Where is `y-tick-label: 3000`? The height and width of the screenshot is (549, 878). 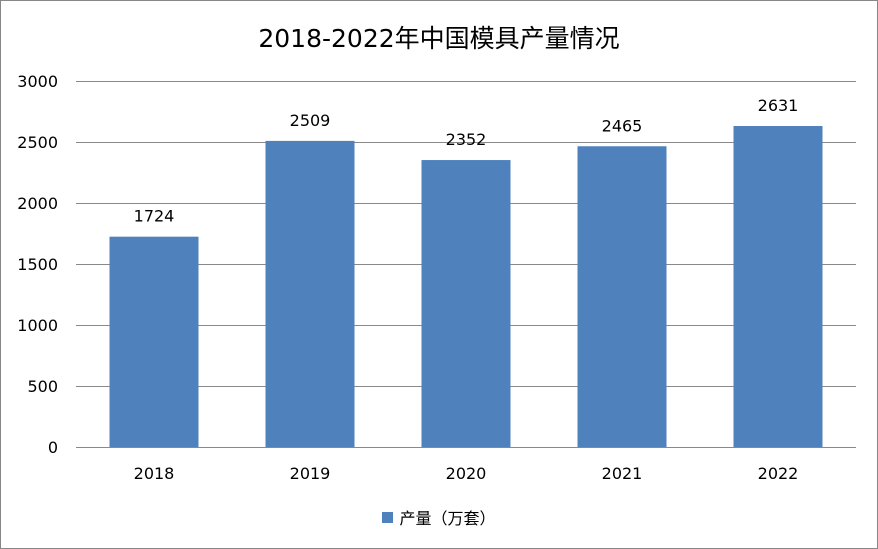
y-tick-label: 3000 is located at coordinates (37, 81).